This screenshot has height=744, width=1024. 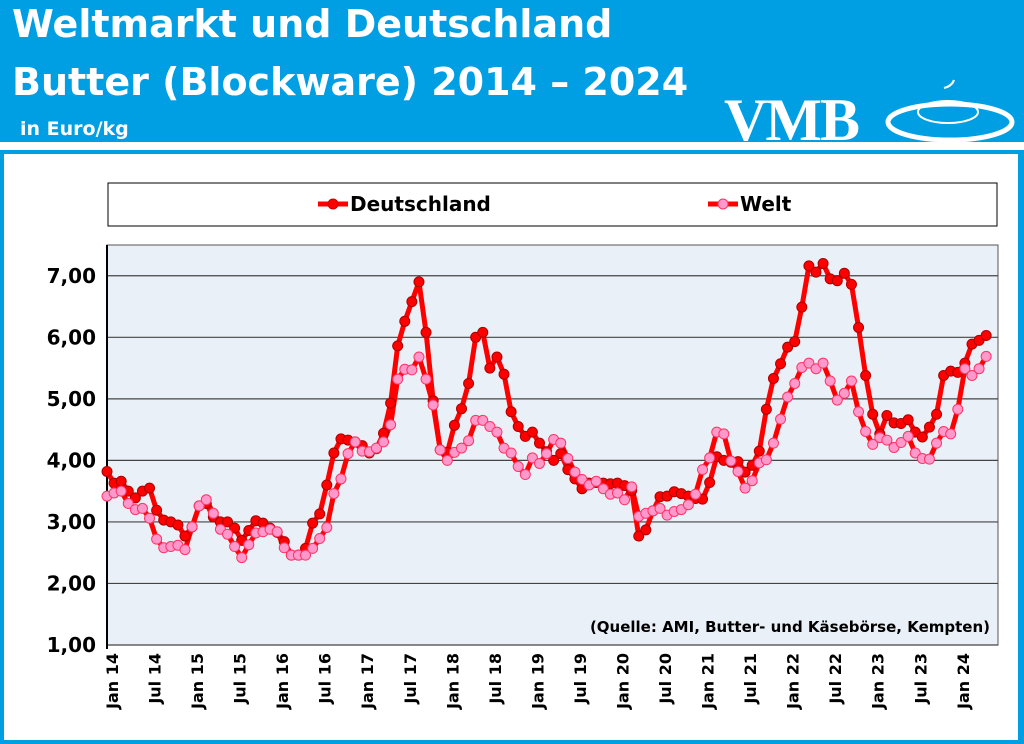 What do you see at coordinates (963, 681) in the screenshot?
I see `x-tick-label: Jan 24` at bounding box center [963, 681].